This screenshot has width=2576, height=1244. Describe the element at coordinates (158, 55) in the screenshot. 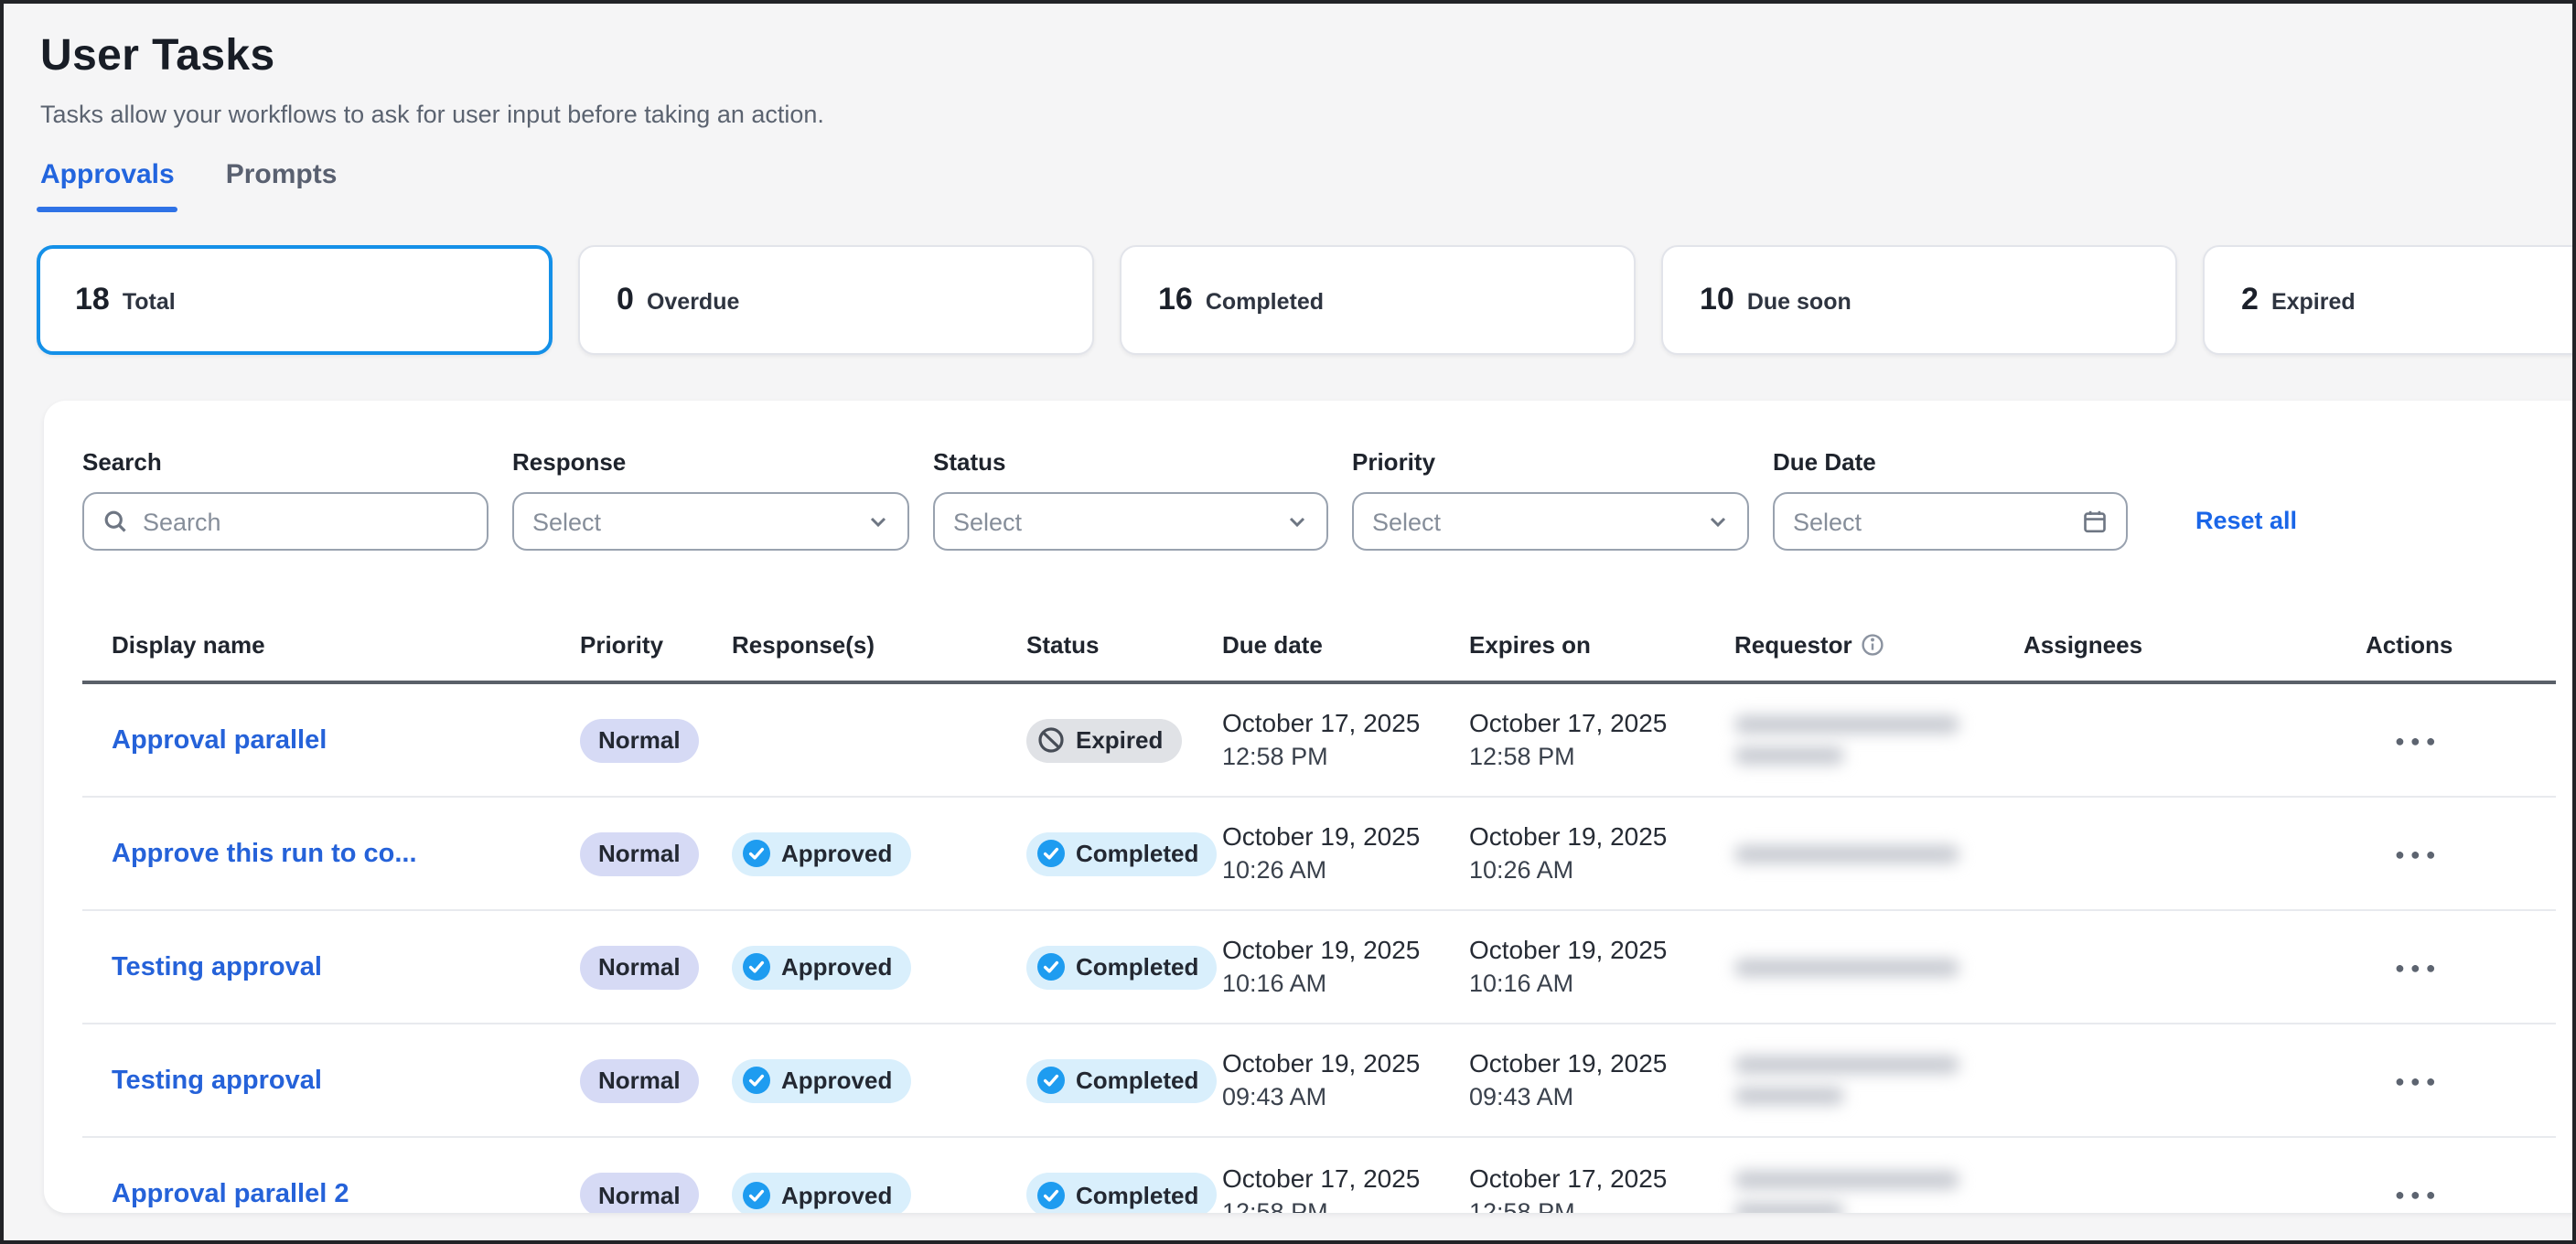

I see `page-title: User Tasks` at that location.